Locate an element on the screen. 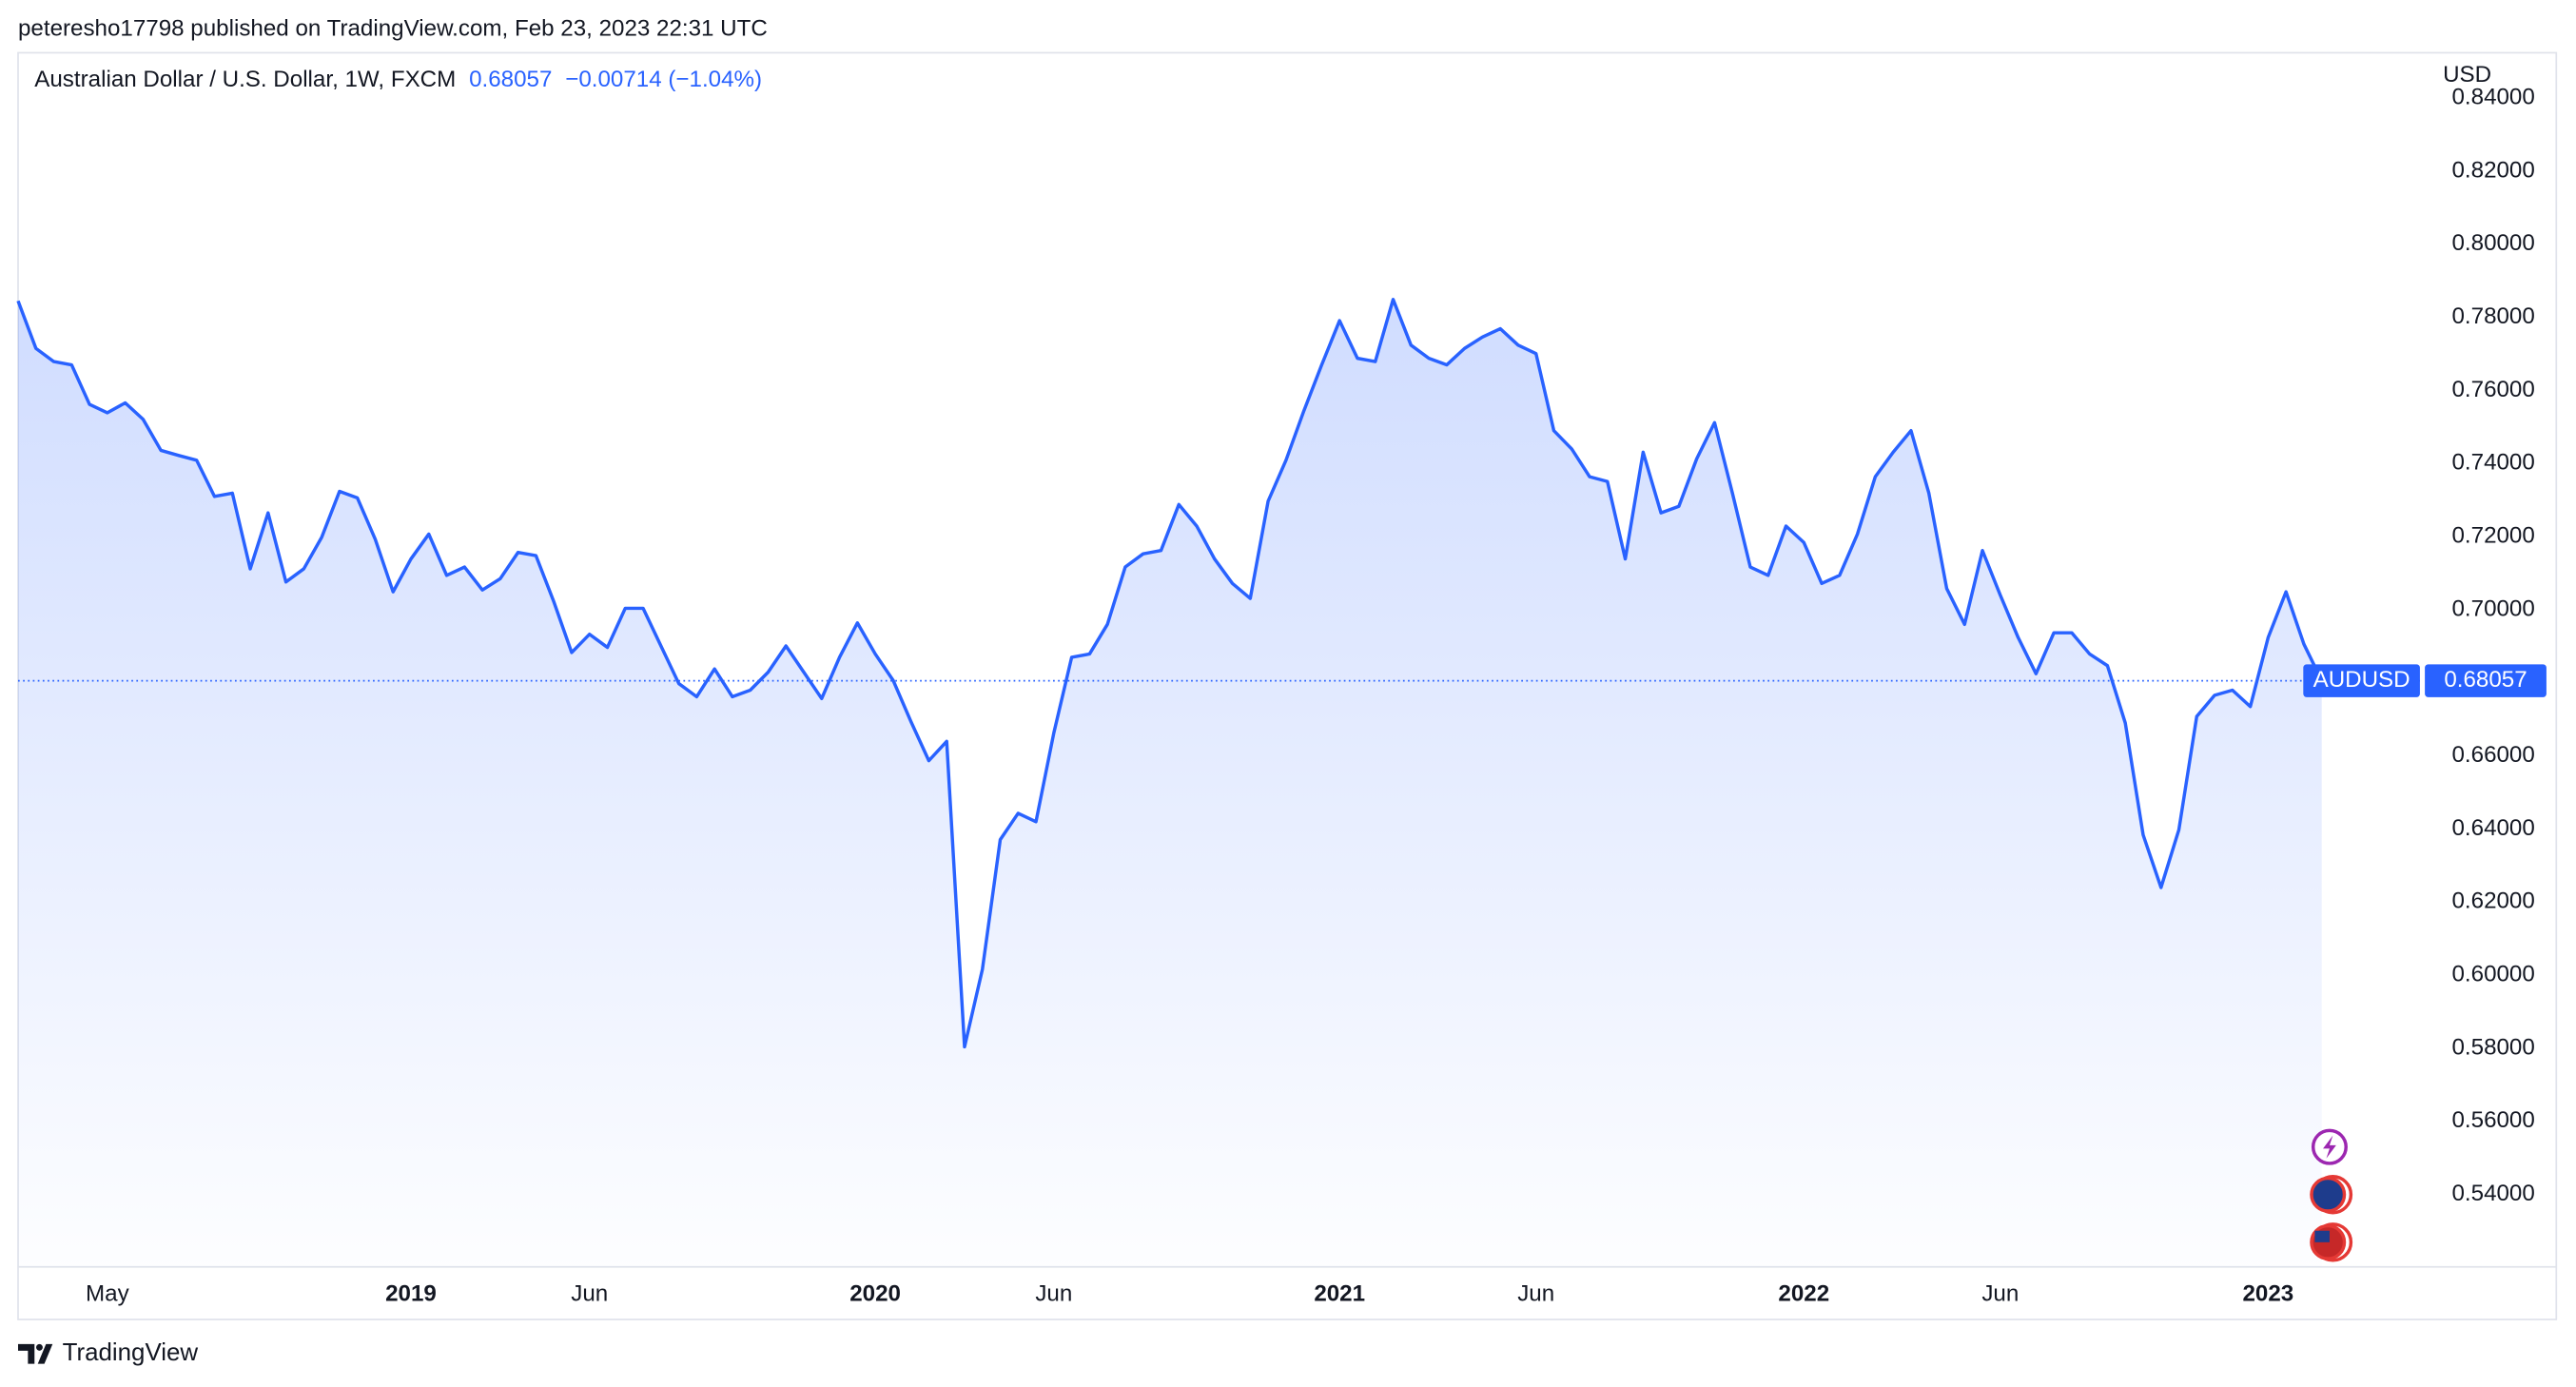 The width and height of the screenshot is (2576, 1387). brand: TradingView is located at coordinates (108, 1352).